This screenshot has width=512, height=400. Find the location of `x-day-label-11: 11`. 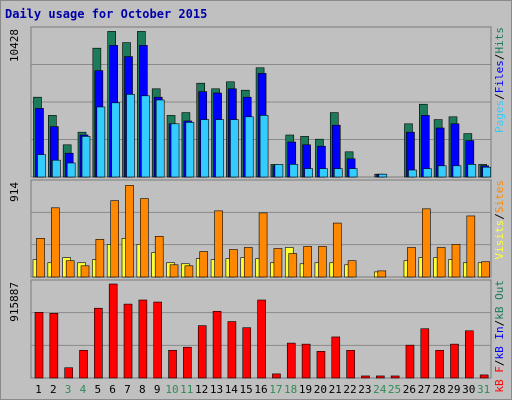

x-day-label-11: 11 is located at coordinates (186, 389).